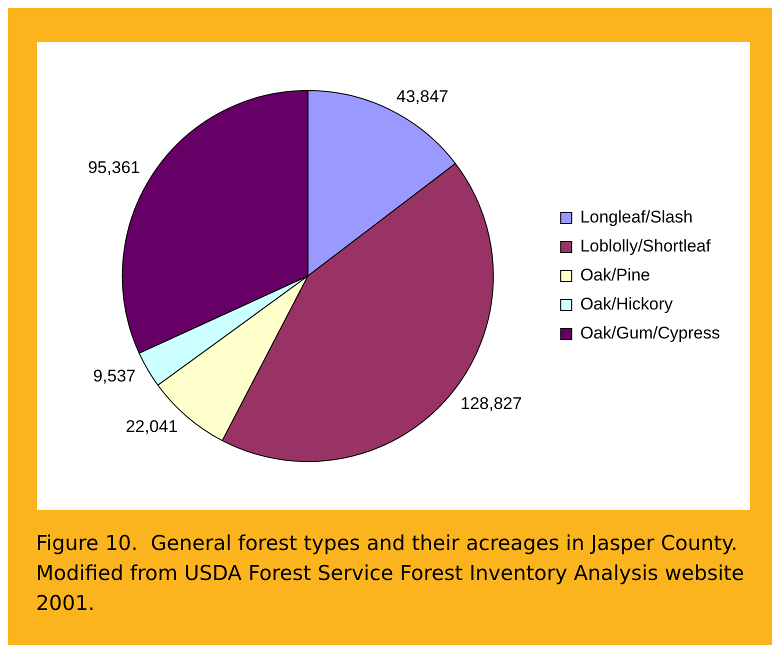 The image size is (772, 645). What do you see at coordinates (114, 167) in the screenshot?
I see `data-label: 95,361` at bounding box center [114, 167].